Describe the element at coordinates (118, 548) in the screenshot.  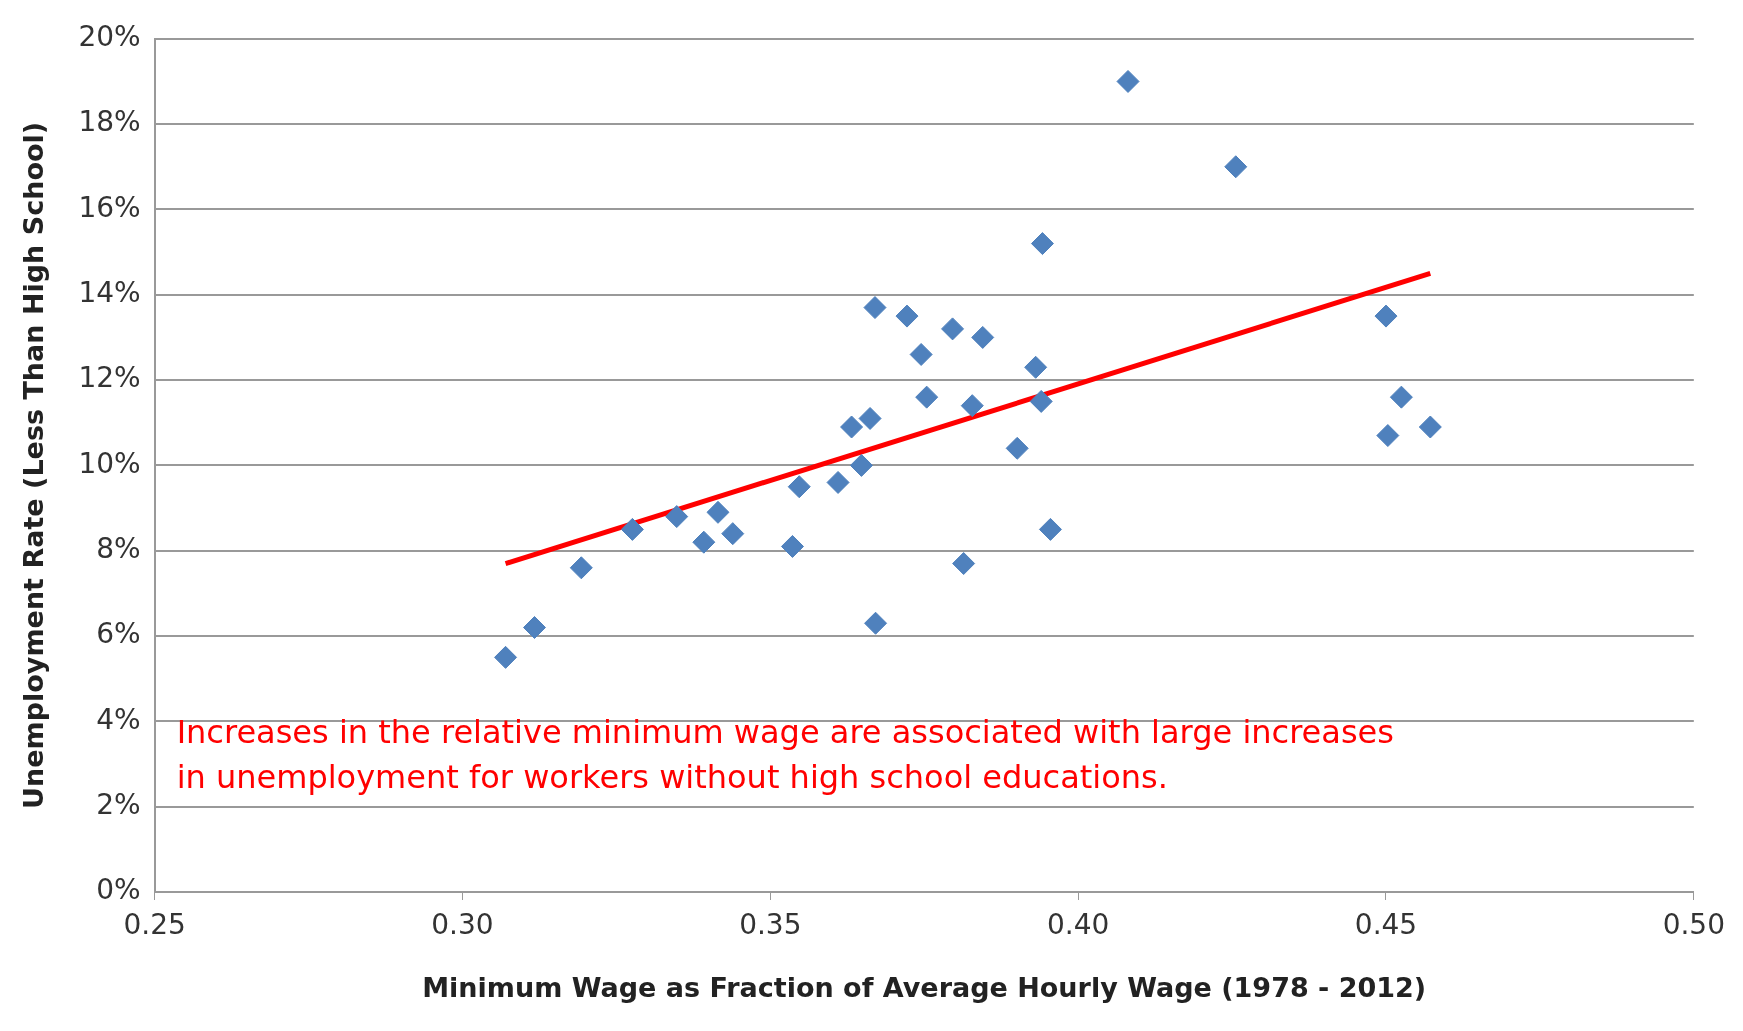
I see `y-tick-label: 8%` at that location.